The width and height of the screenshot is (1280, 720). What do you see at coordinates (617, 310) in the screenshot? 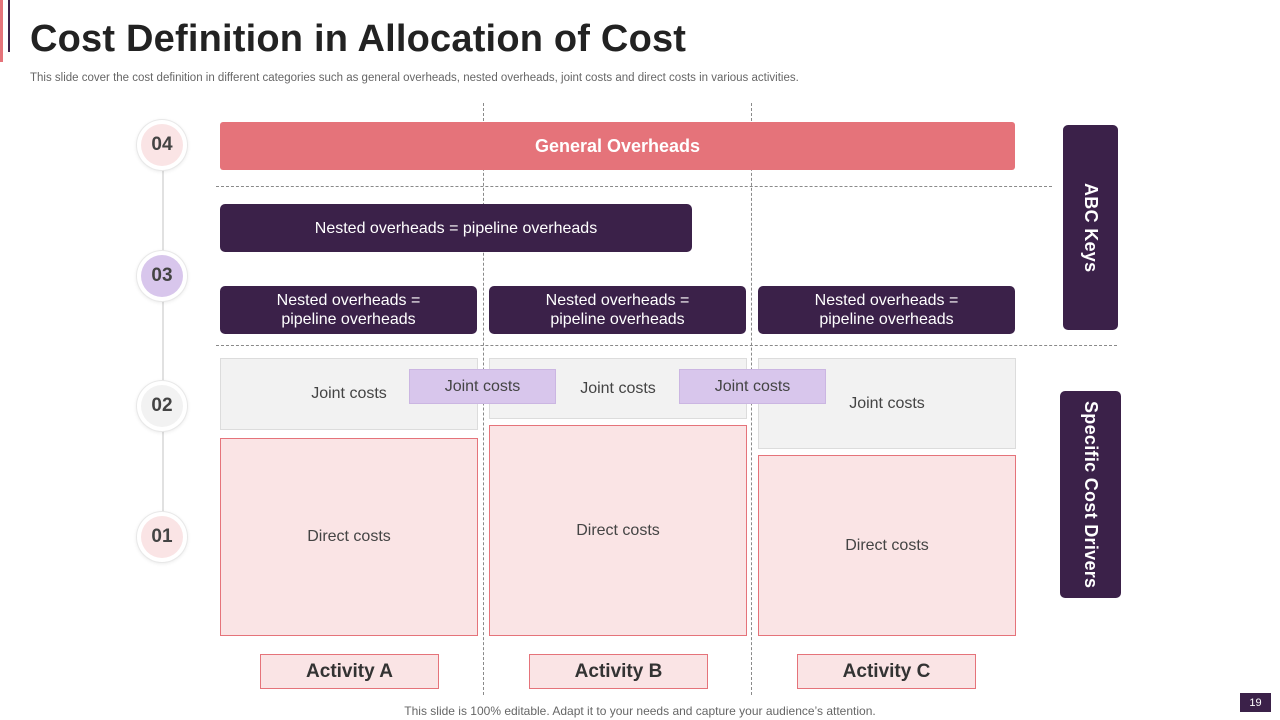
I see `nested-overheads-b: Nested overheads = pipeline overheads` at bounding box center [617, 310].